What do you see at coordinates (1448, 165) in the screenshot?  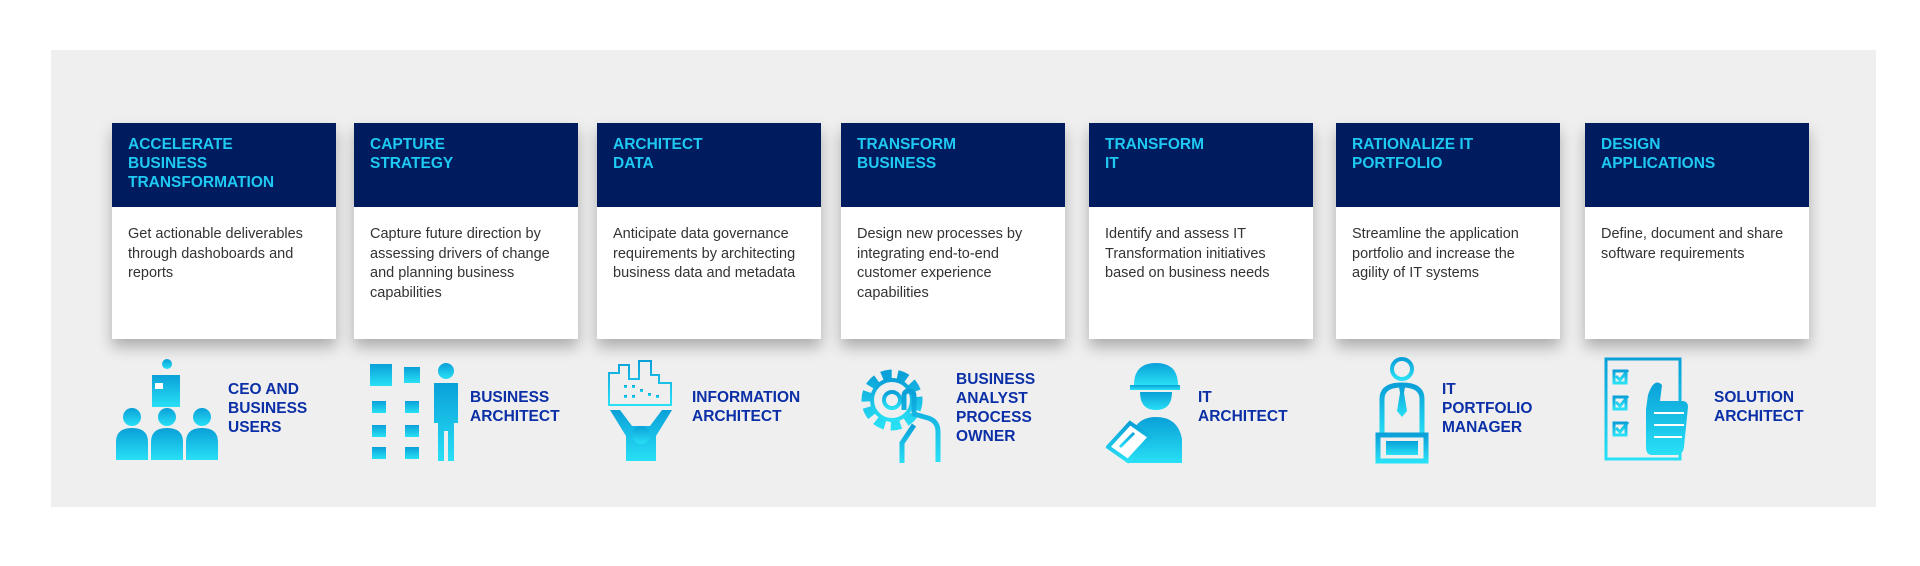 I see `card-title: RATIONALIZE IT PORTFOLIO` at bounding box center [1448, 165].